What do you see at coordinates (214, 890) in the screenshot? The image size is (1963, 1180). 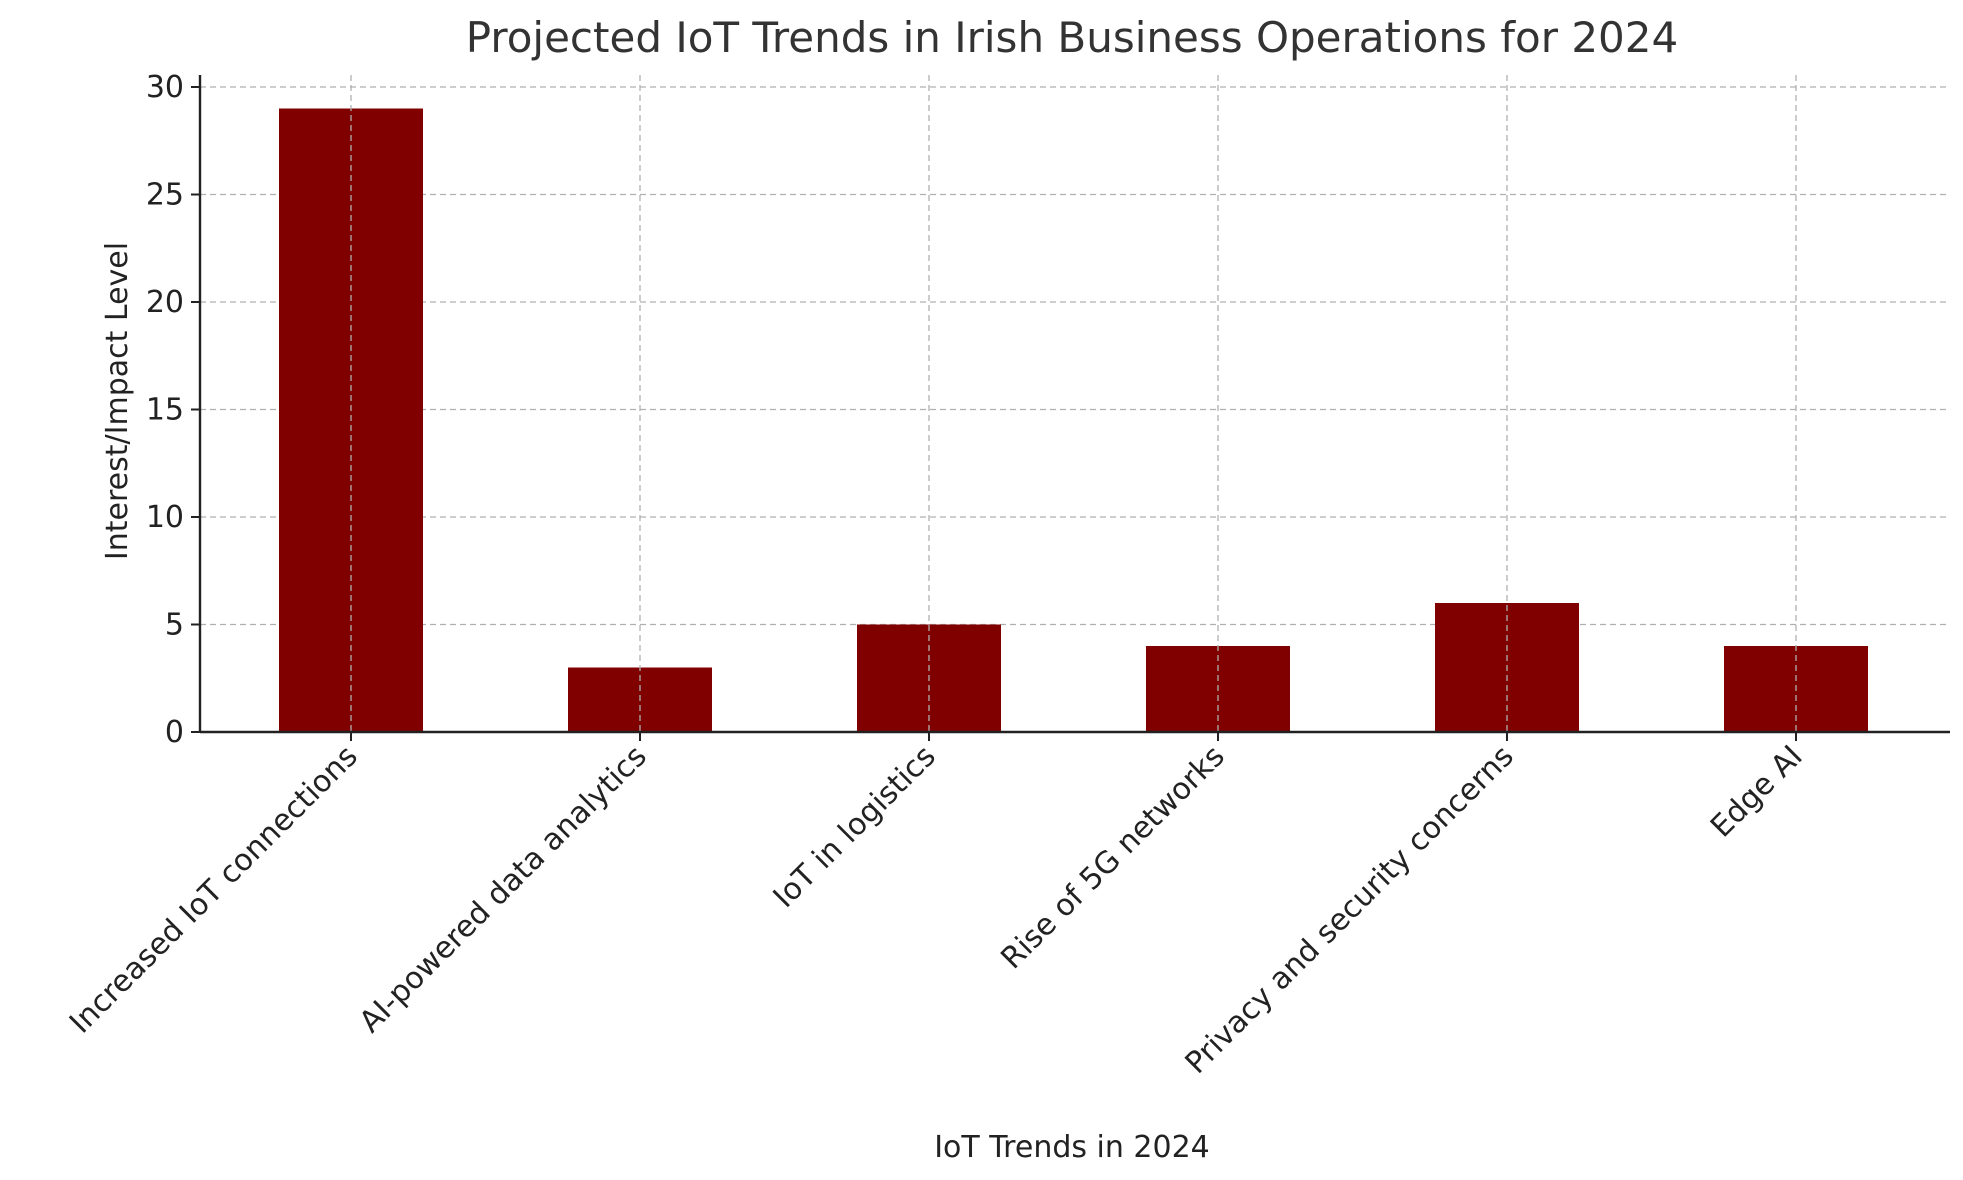 I see `x-tick-label: Increased IoT connections` at bounding box center [214, 890].